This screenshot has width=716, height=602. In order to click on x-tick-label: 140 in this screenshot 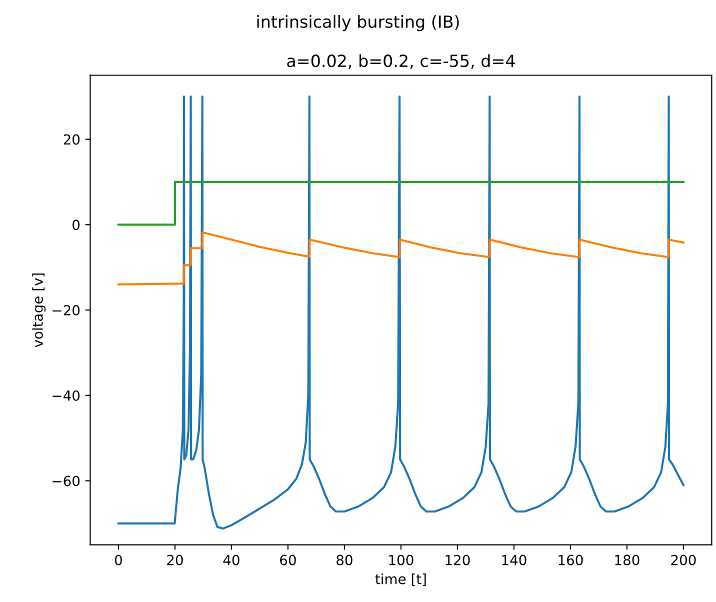, I will do `click(514, 560)`.